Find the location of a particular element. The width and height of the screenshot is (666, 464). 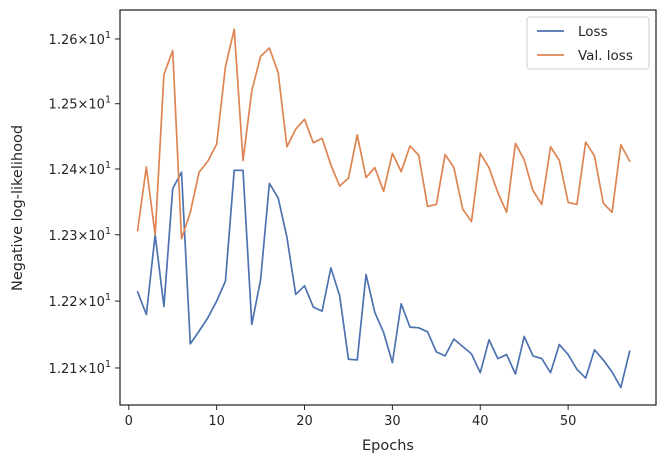

x-axis-label: Epochs is located at coordinates (388, 446).